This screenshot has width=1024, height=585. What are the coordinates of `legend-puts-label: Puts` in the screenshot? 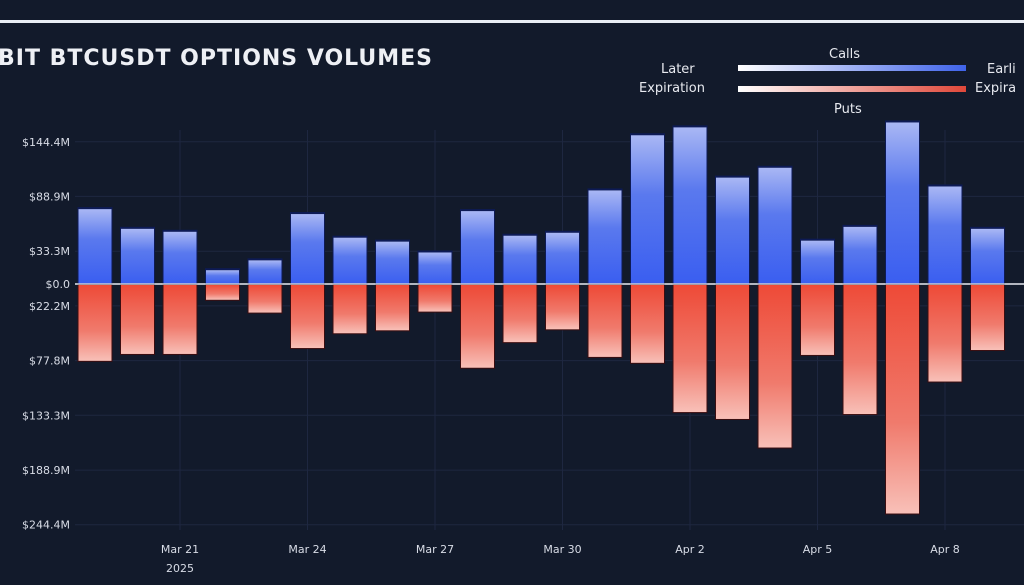 It's located at (848, 109).